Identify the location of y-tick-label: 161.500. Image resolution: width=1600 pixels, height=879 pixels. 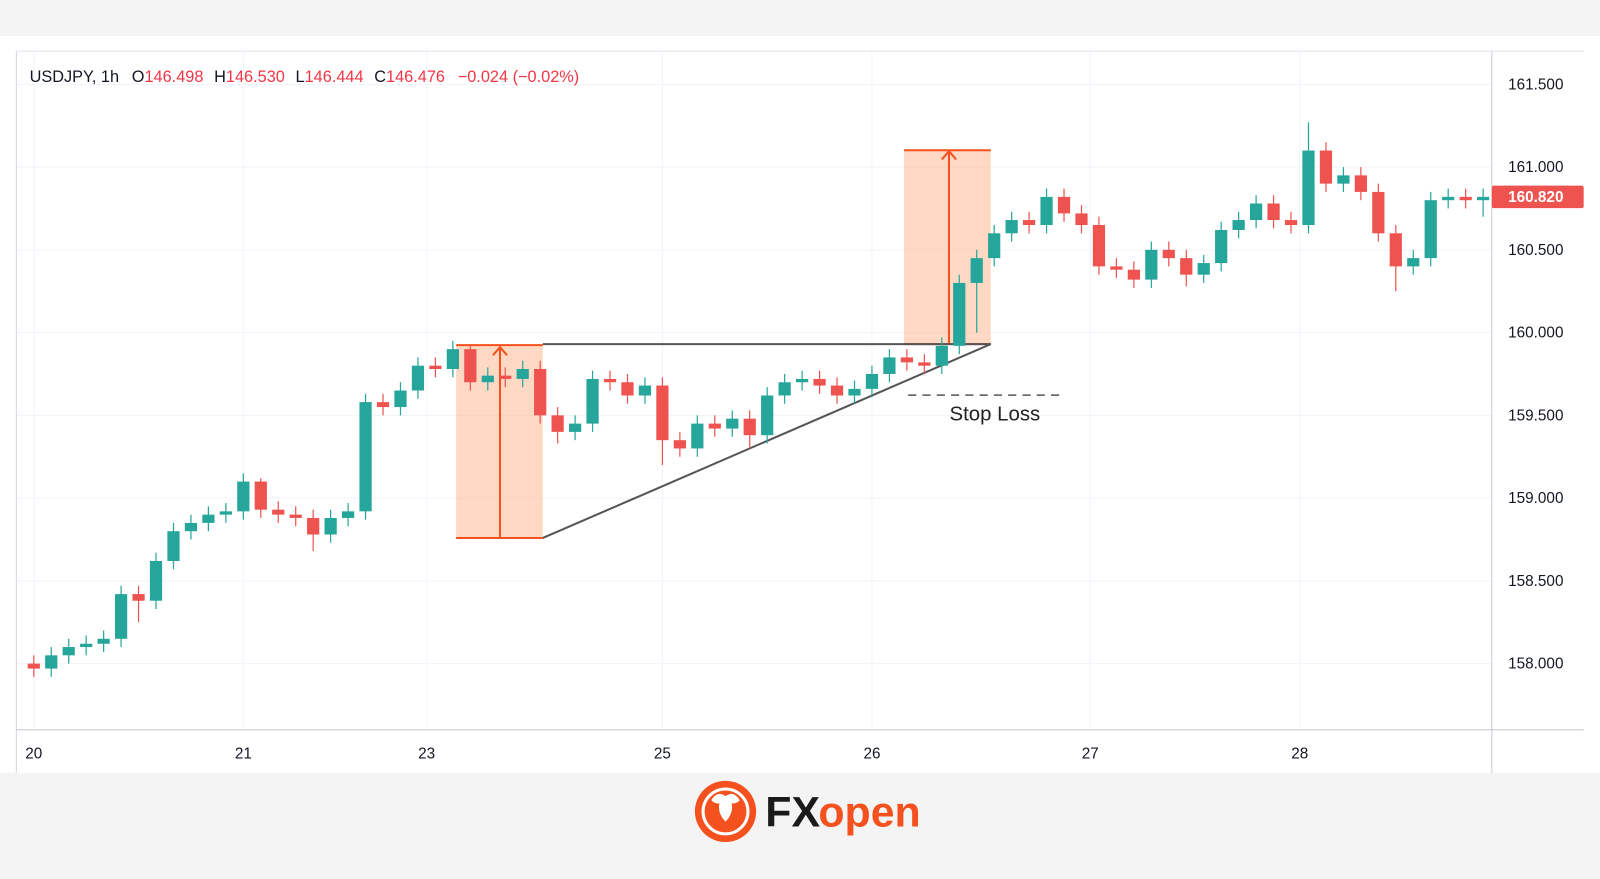
(1535, 84).